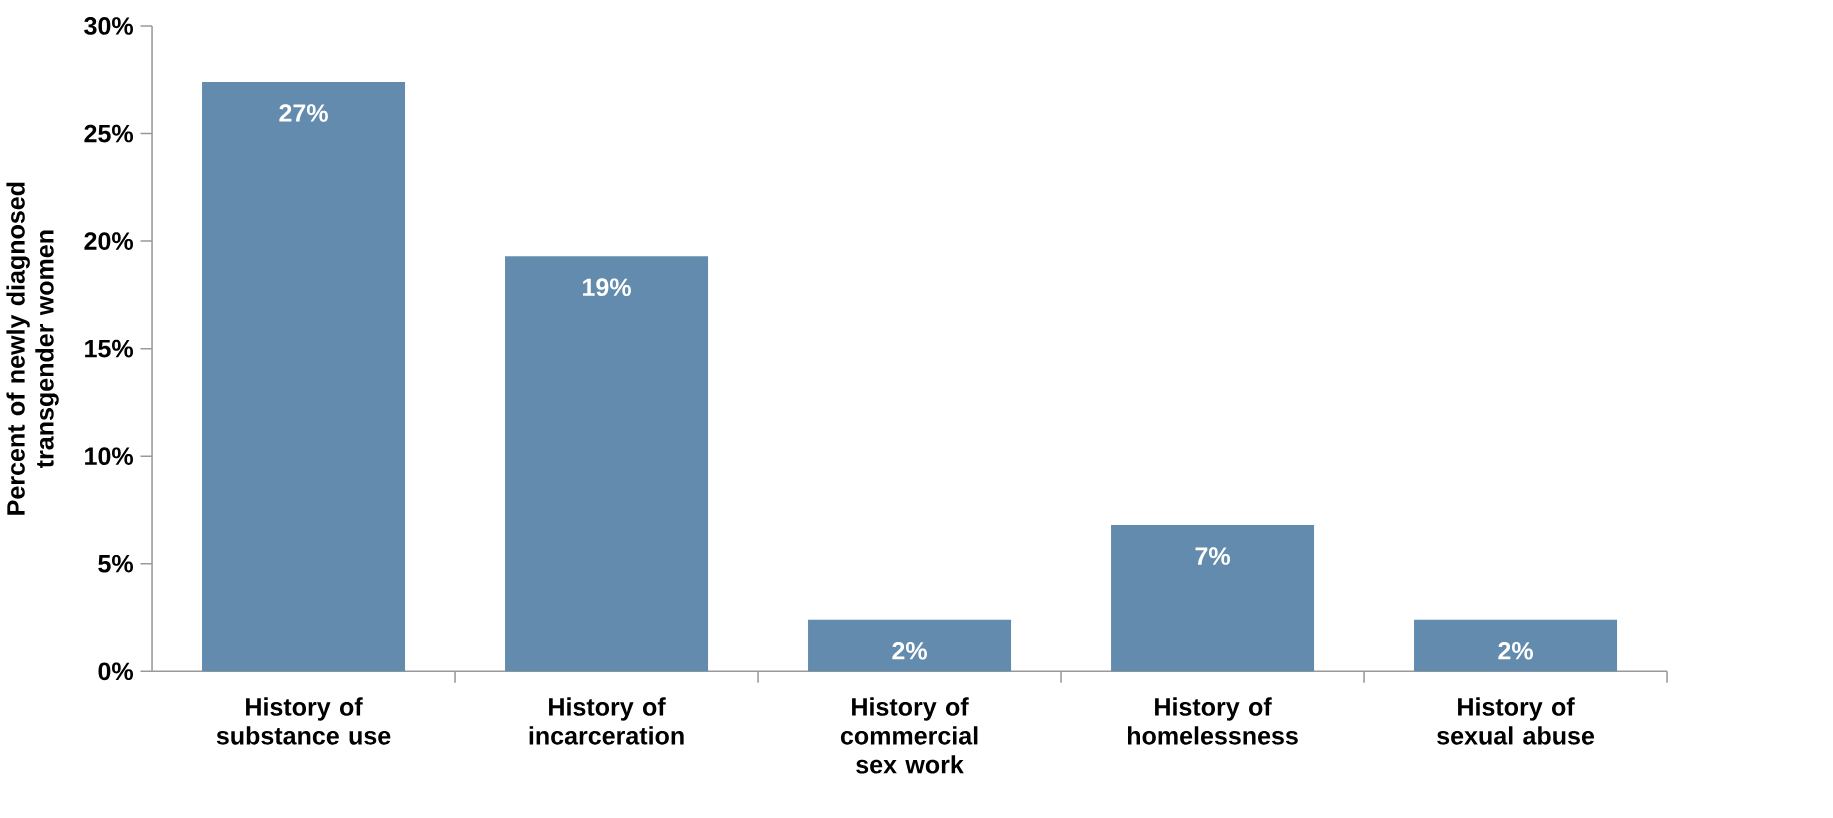 This screenshot has width=1833, height=818. Describe the element at coordinates (909, 735) in the screenshot. I see `x-tick-label: History of commercial sex work` at that location.